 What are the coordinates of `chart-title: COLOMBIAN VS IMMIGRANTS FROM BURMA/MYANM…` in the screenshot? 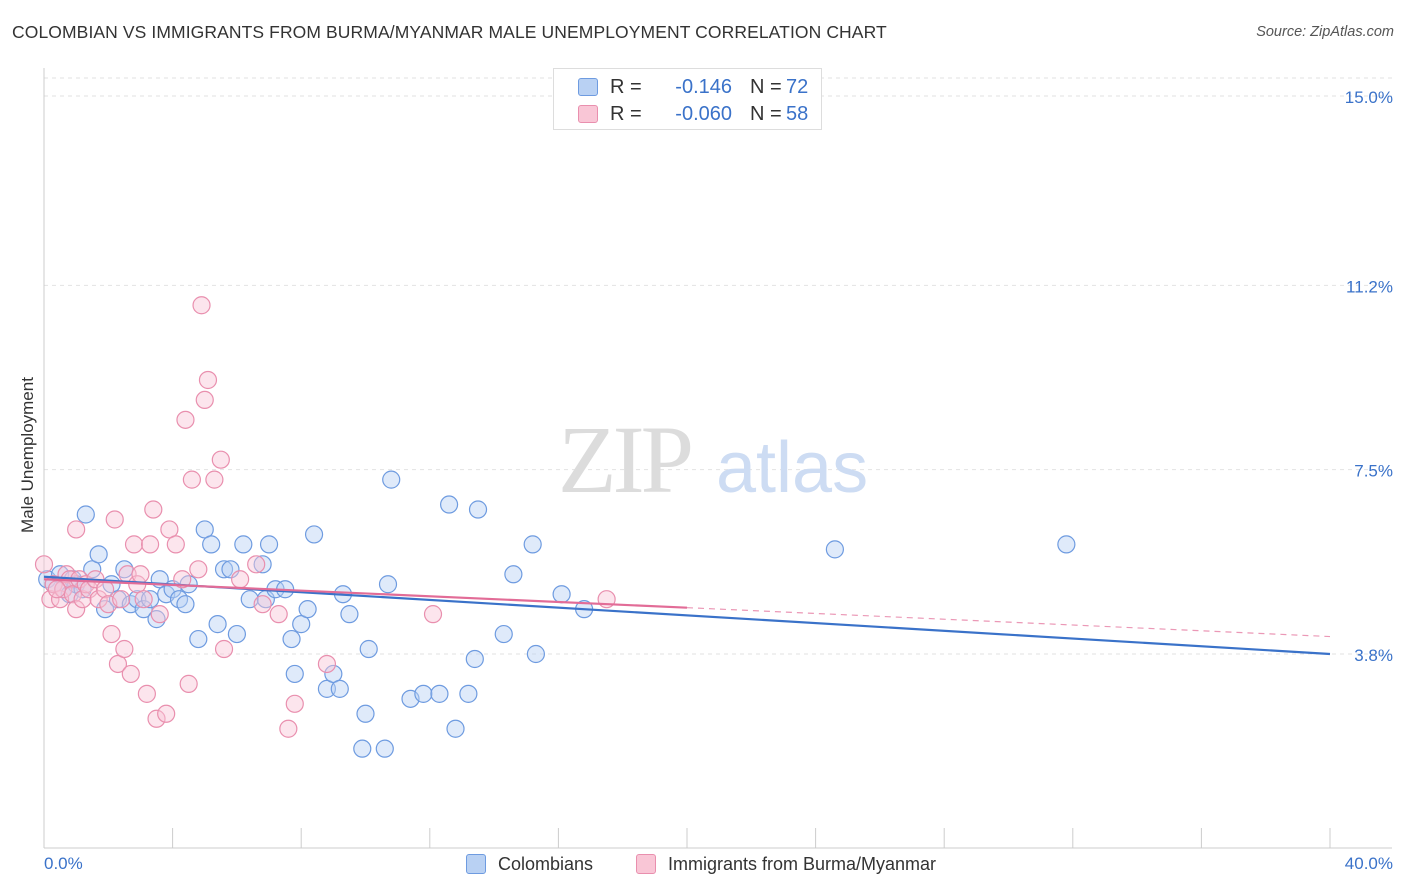 It's located at (449, 32).